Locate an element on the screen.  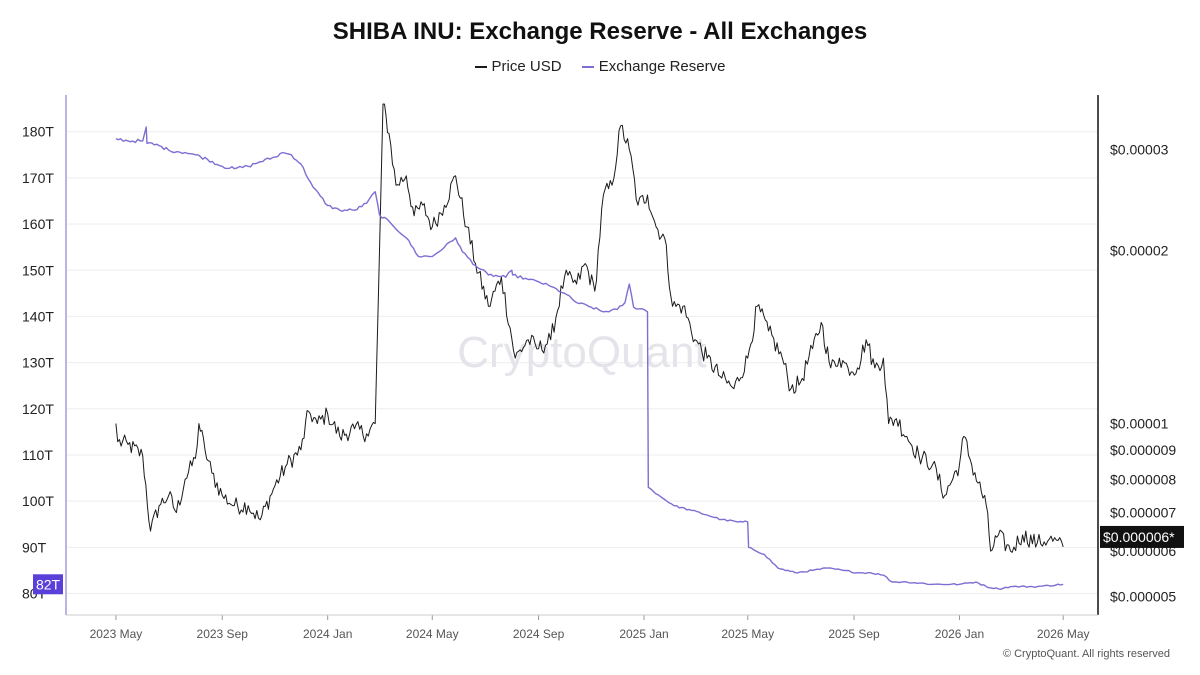
current-reserve-badge-label: 82T is located at coordinates (48, 584).